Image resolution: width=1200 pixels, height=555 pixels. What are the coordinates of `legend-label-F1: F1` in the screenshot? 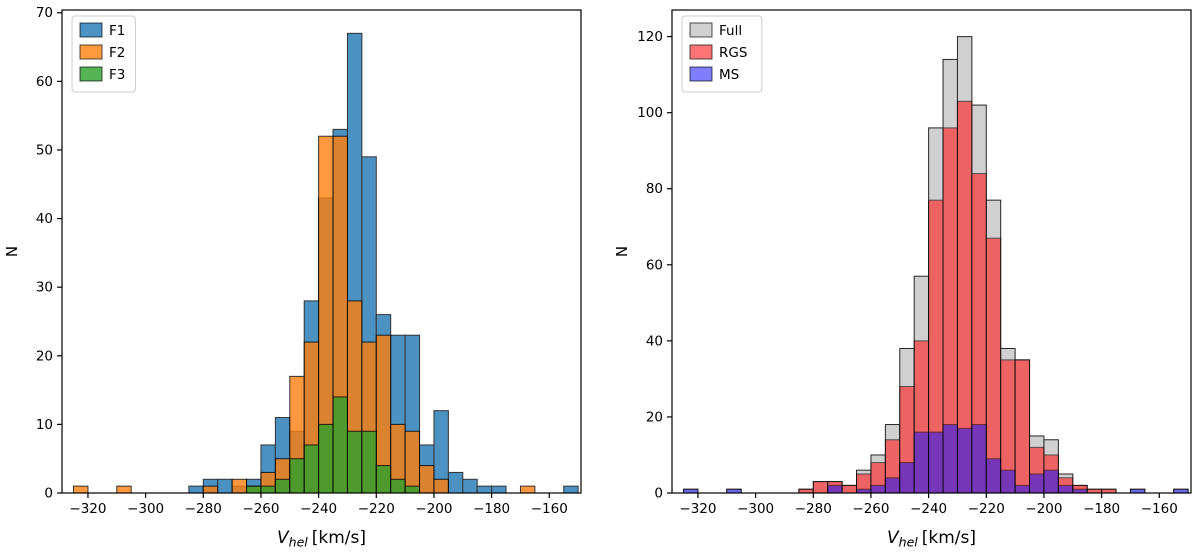 It's located at (117, 31).